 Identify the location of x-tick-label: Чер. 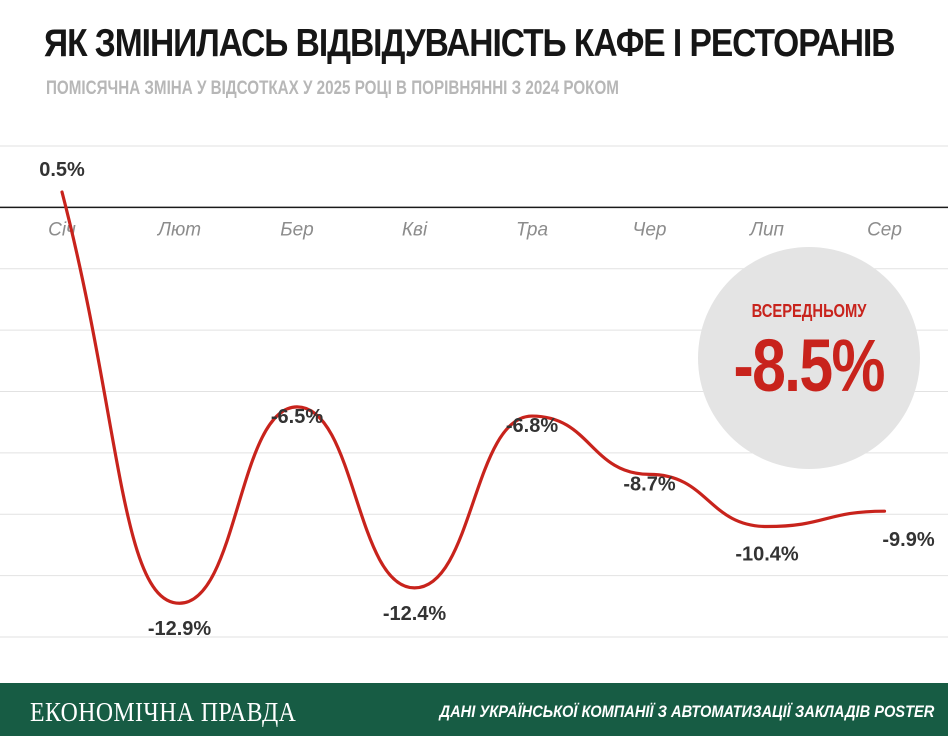
(650, 229).